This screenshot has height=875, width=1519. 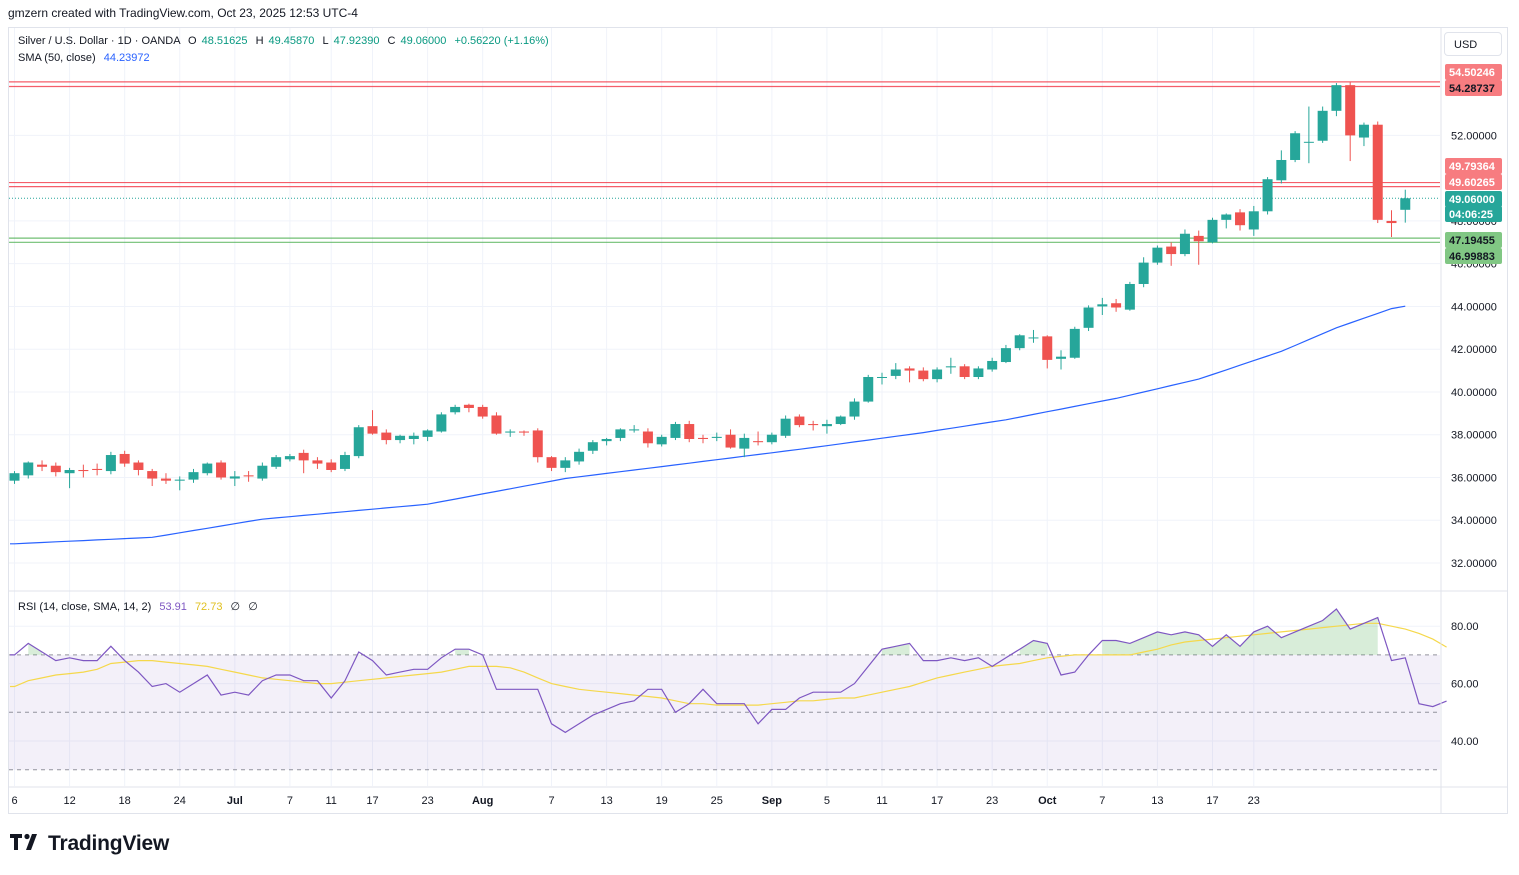 What do you see at coordinates (662, 801) in the screenshot?
I see `time-tick-label: 19` at bounding box center [662, 801].